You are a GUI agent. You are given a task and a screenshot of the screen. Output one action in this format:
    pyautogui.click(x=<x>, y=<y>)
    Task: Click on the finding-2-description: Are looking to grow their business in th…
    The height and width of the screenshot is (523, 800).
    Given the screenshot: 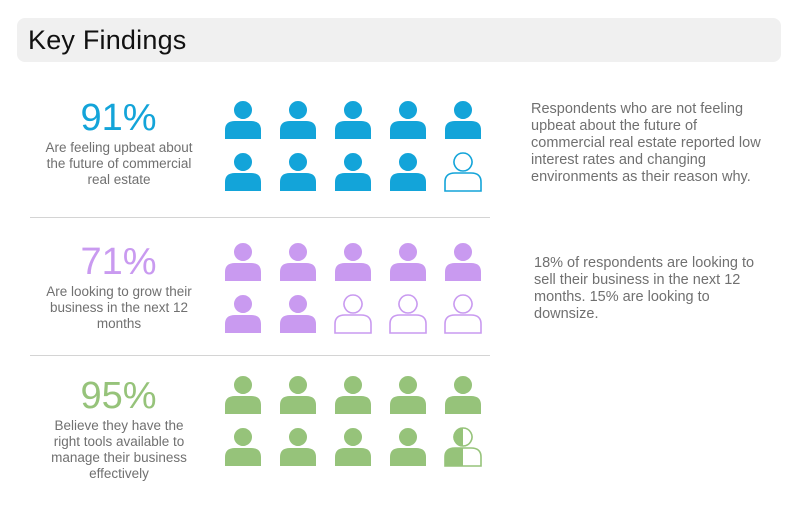 What is the action you would take?
    pyautogui.click(x=119, y=307)
    